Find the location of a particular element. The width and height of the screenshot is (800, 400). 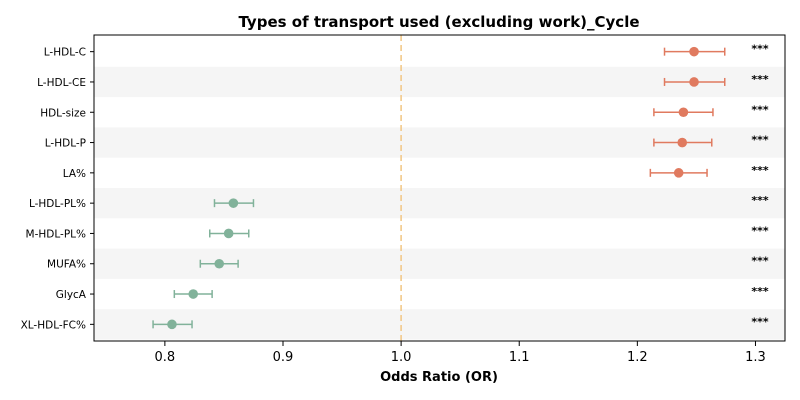

x-axis-label: Odds Ratio (OR) is located at coordinates (439, 377).